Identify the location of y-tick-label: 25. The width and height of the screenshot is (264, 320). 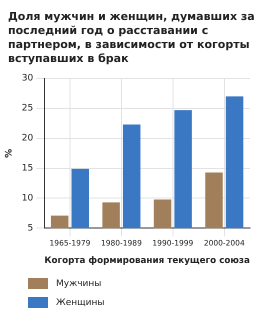
(28, 109).